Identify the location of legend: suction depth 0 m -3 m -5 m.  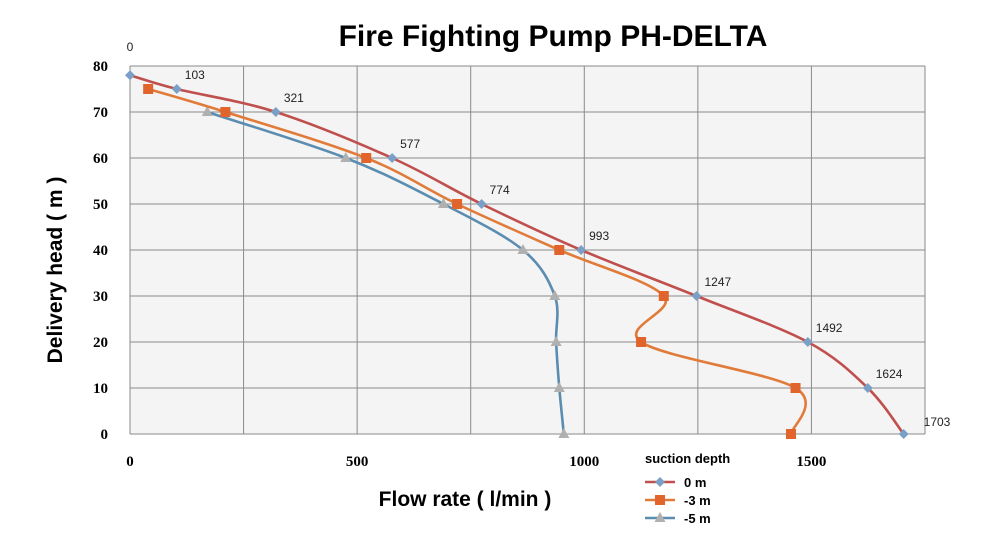
(687, 488).